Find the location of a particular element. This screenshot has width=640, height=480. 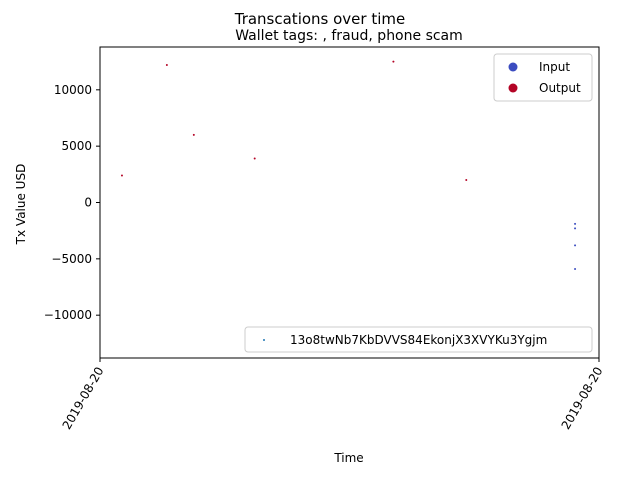

y-axis-label: Tx Value USD is located at coordinates (21, 205).